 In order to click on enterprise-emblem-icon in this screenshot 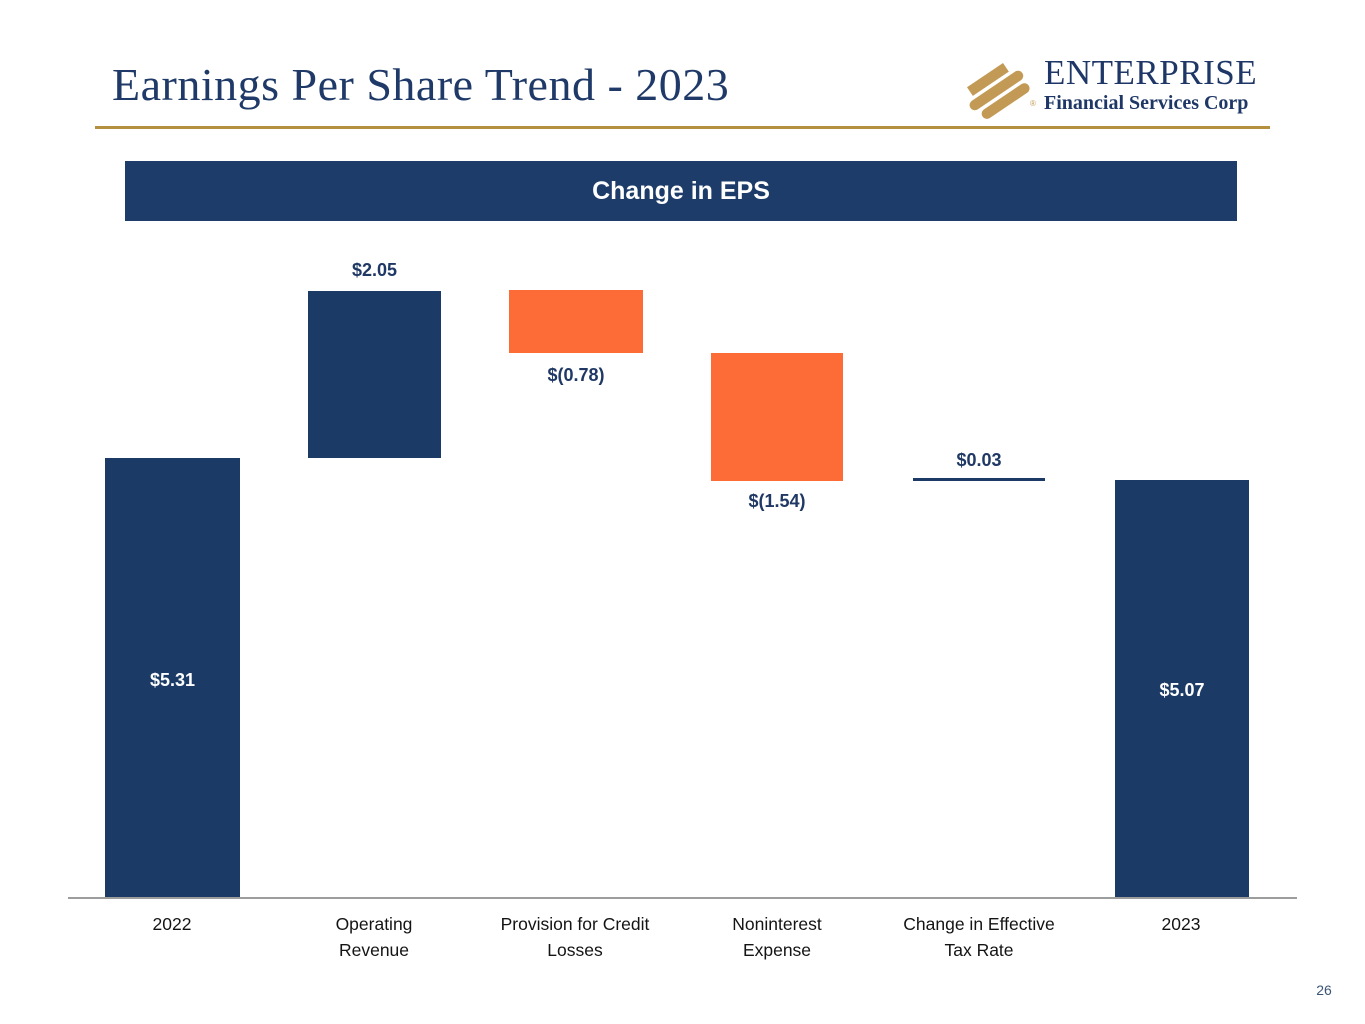, I will do `click(998, 90)`.